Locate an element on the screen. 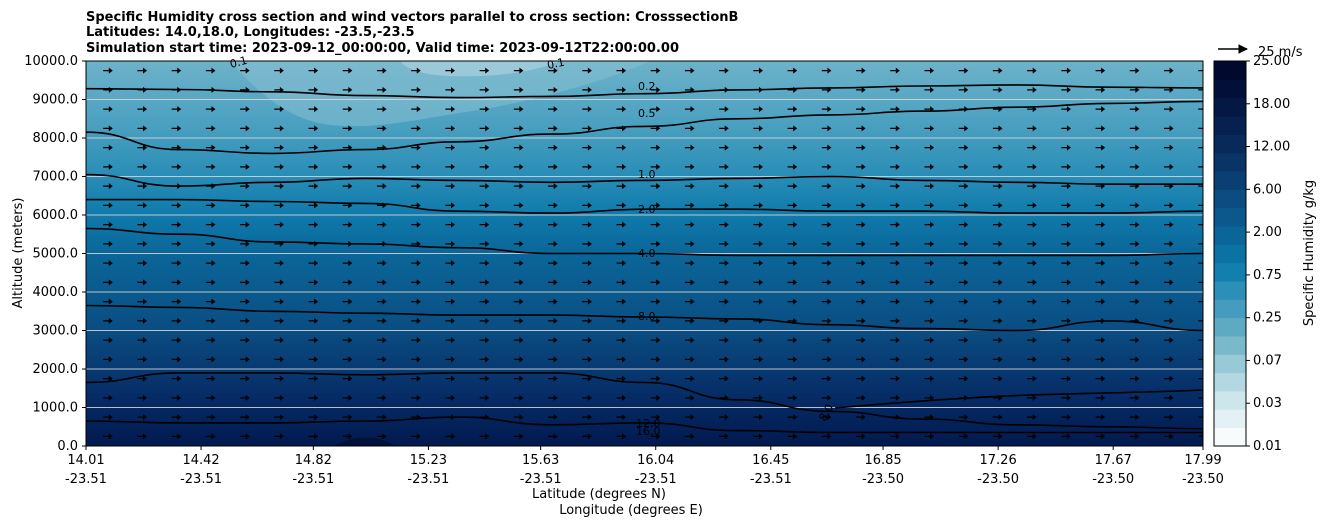  dry-patch is located at coordinates (440, 94).